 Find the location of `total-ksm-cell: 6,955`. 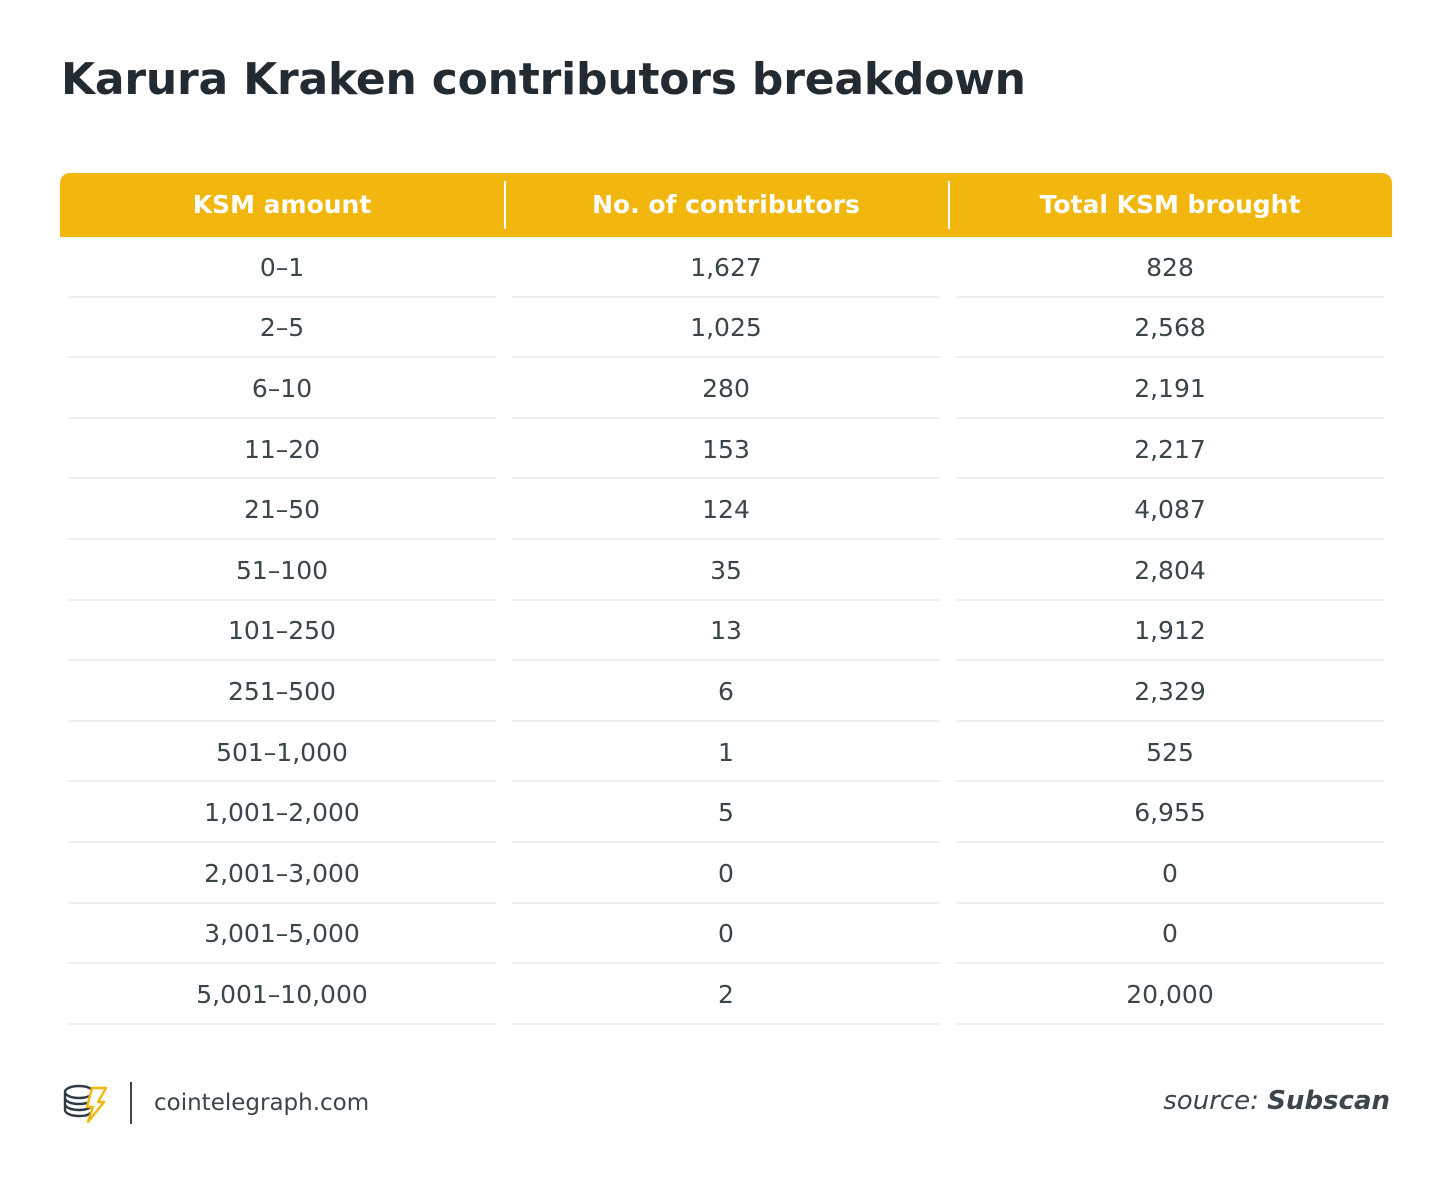

total-ksm-cell: 6,955 is located at coordinates (1170, 812).